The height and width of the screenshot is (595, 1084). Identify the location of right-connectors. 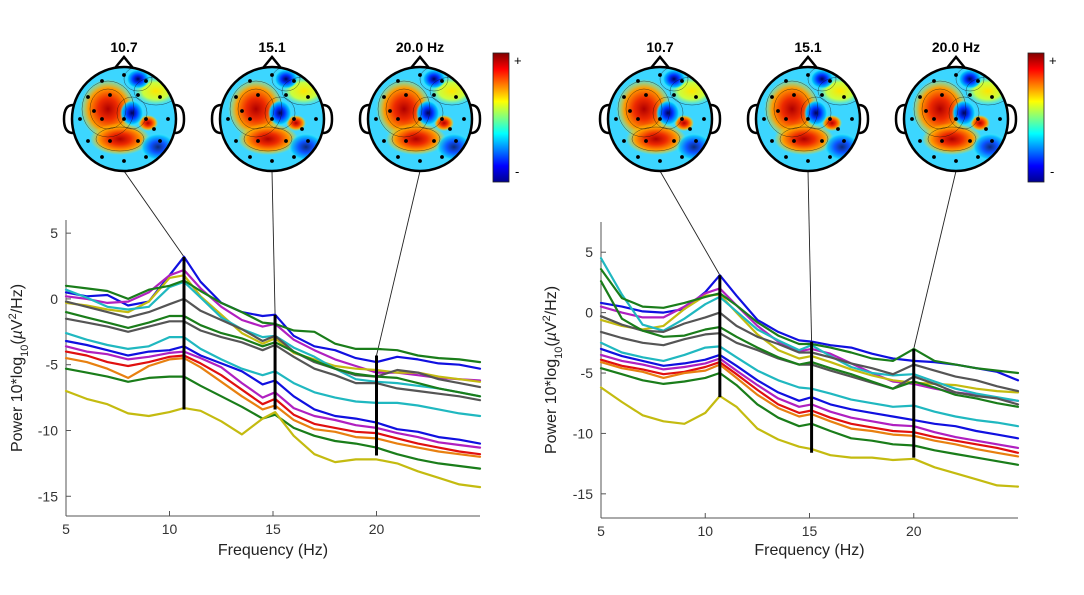
(808, 259).